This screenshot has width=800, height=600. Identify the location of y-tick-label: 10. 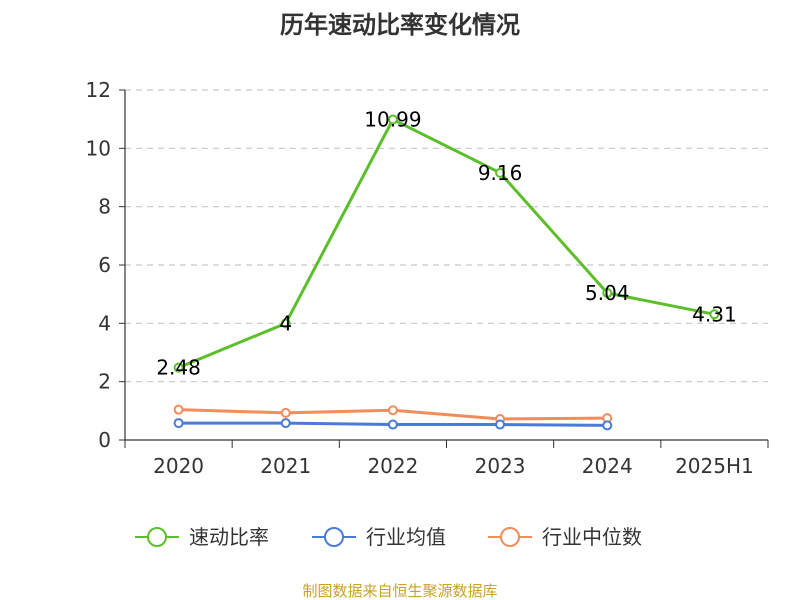
(98, 148).